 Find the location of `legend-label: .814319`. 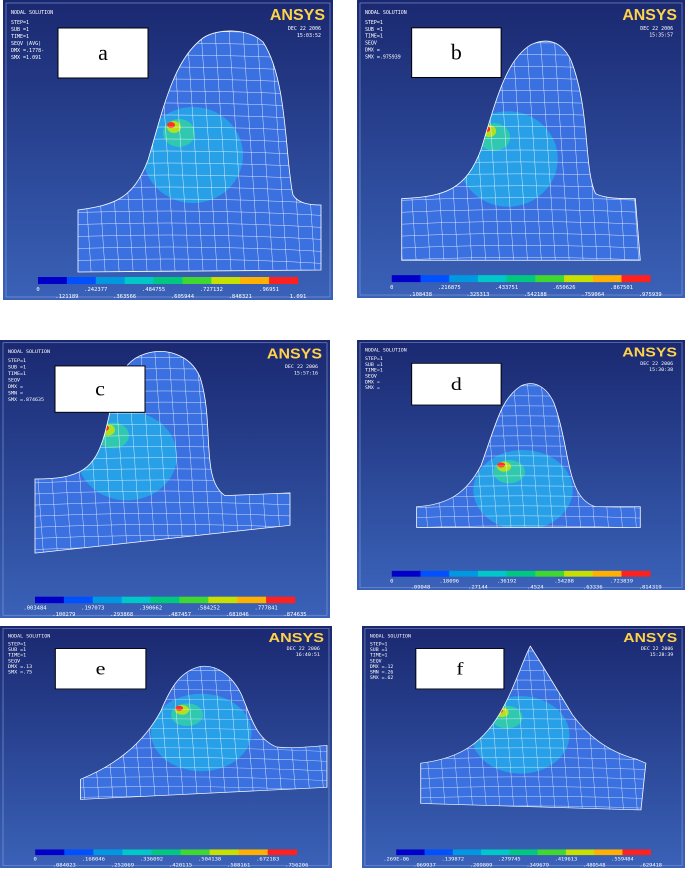

legend-label: .814319 is located at coordinates (650, 587).